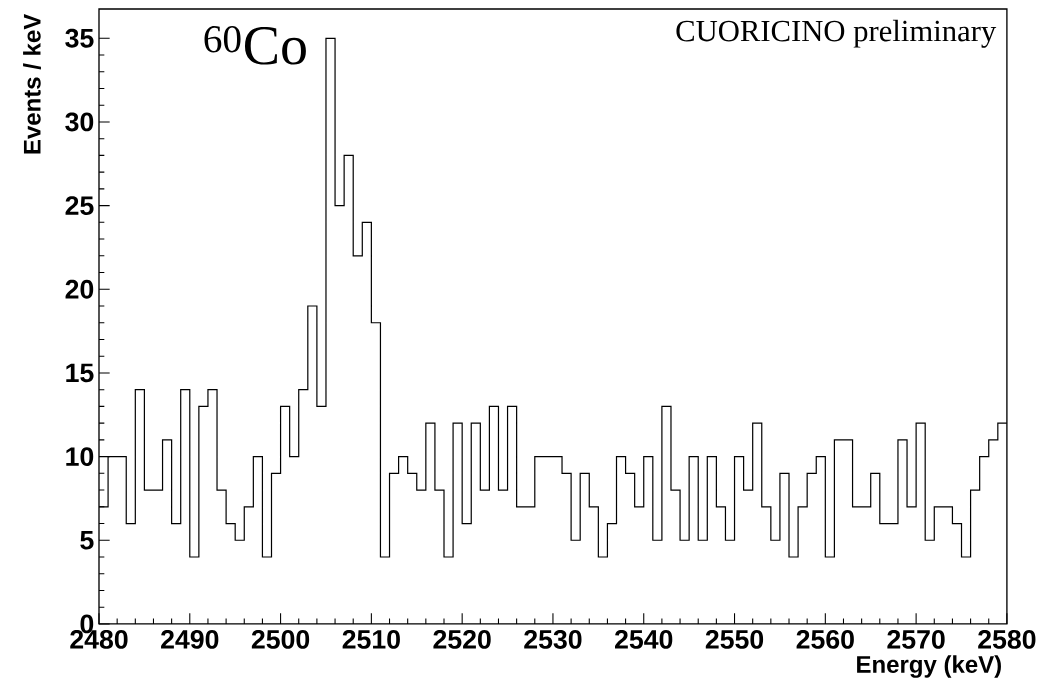 The height and width of the screenshot is (689, 1041). What do you see at coordinates (1007, 639) in the screenshot?
I see `x-tick-label: 2580` at bounding box center [1007, 639].